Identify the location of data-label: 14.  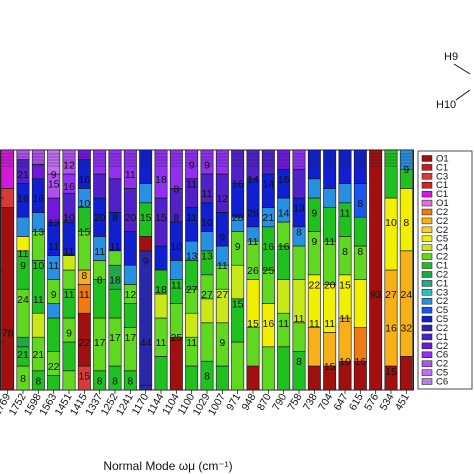
(284, 213).